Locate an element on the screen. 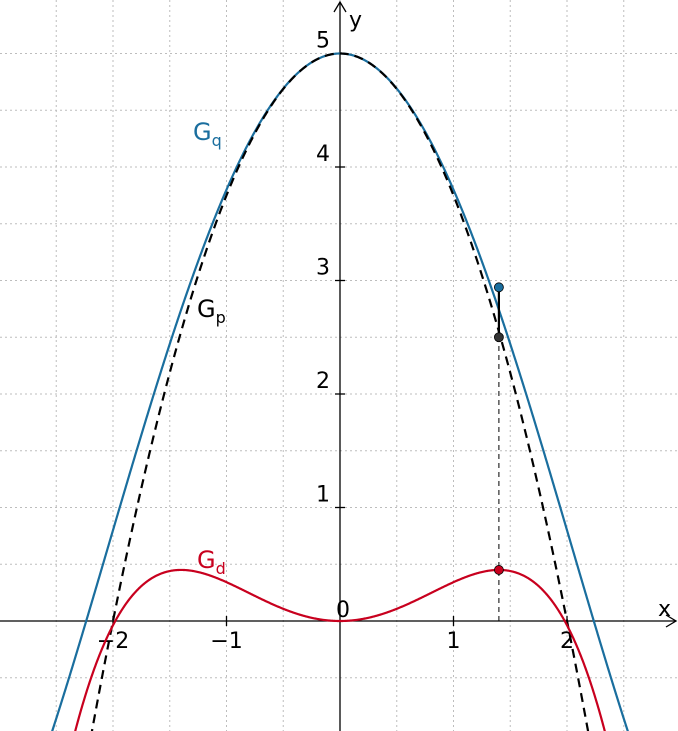  y-tick-label: 4 is located at coordinates (323, 154).